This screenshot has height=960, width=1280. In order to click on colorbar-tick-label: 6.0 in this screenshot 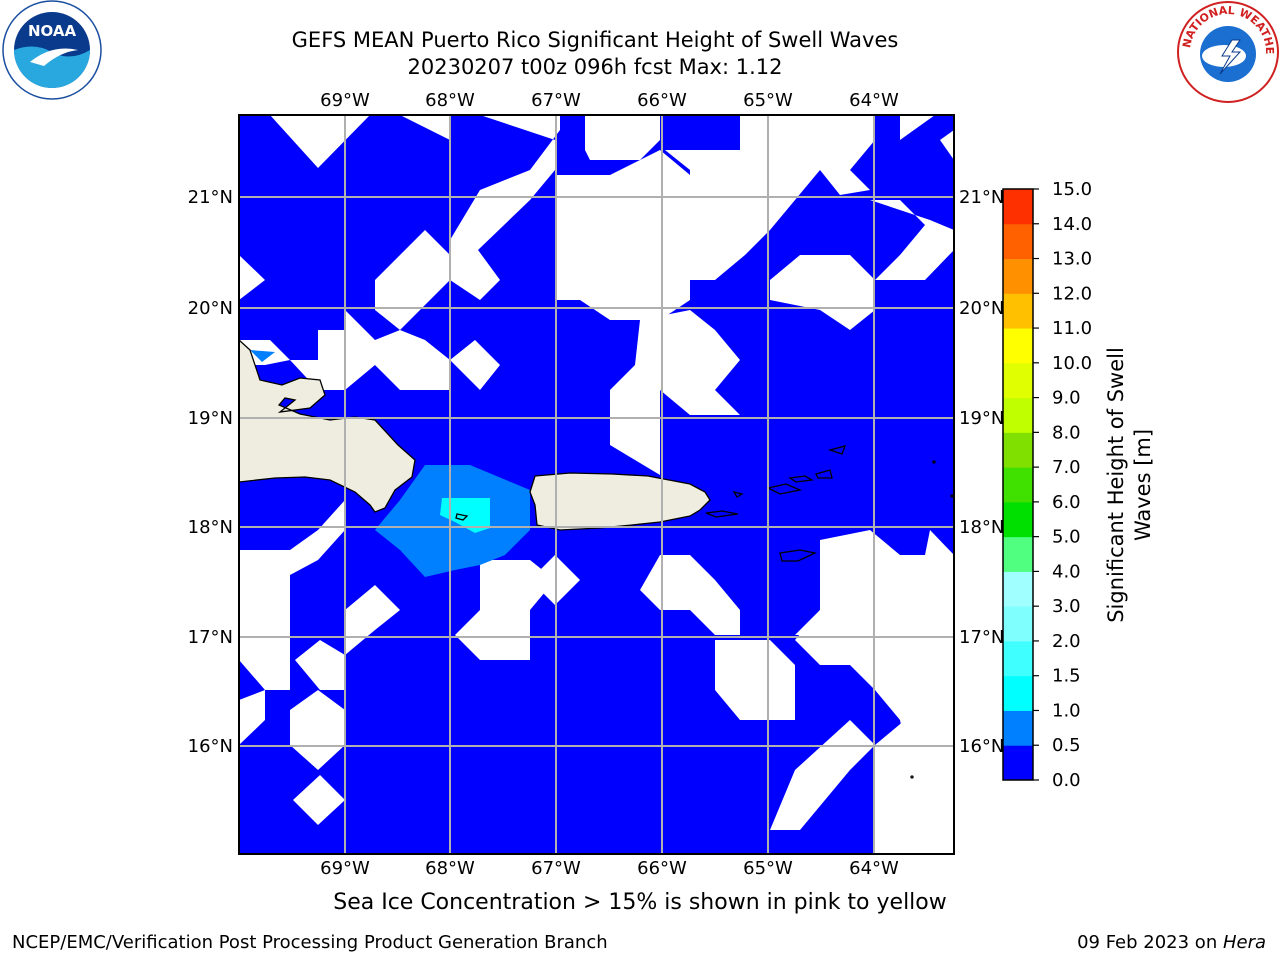, I will do `click(1066, 502)`.